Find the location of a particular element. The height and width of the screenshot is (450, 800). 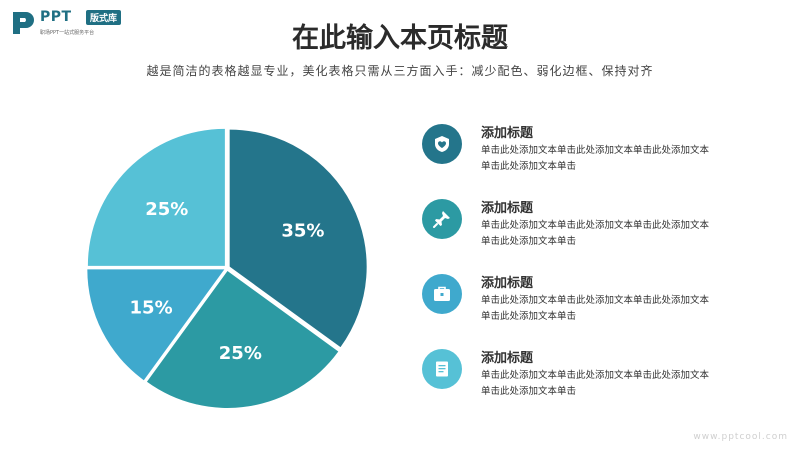

list-item-4: 添加标题 单击此处添加文本单击此处添加文本单击此处添加文本单击此处添加文本单击 is located at coordinates (582, 377).